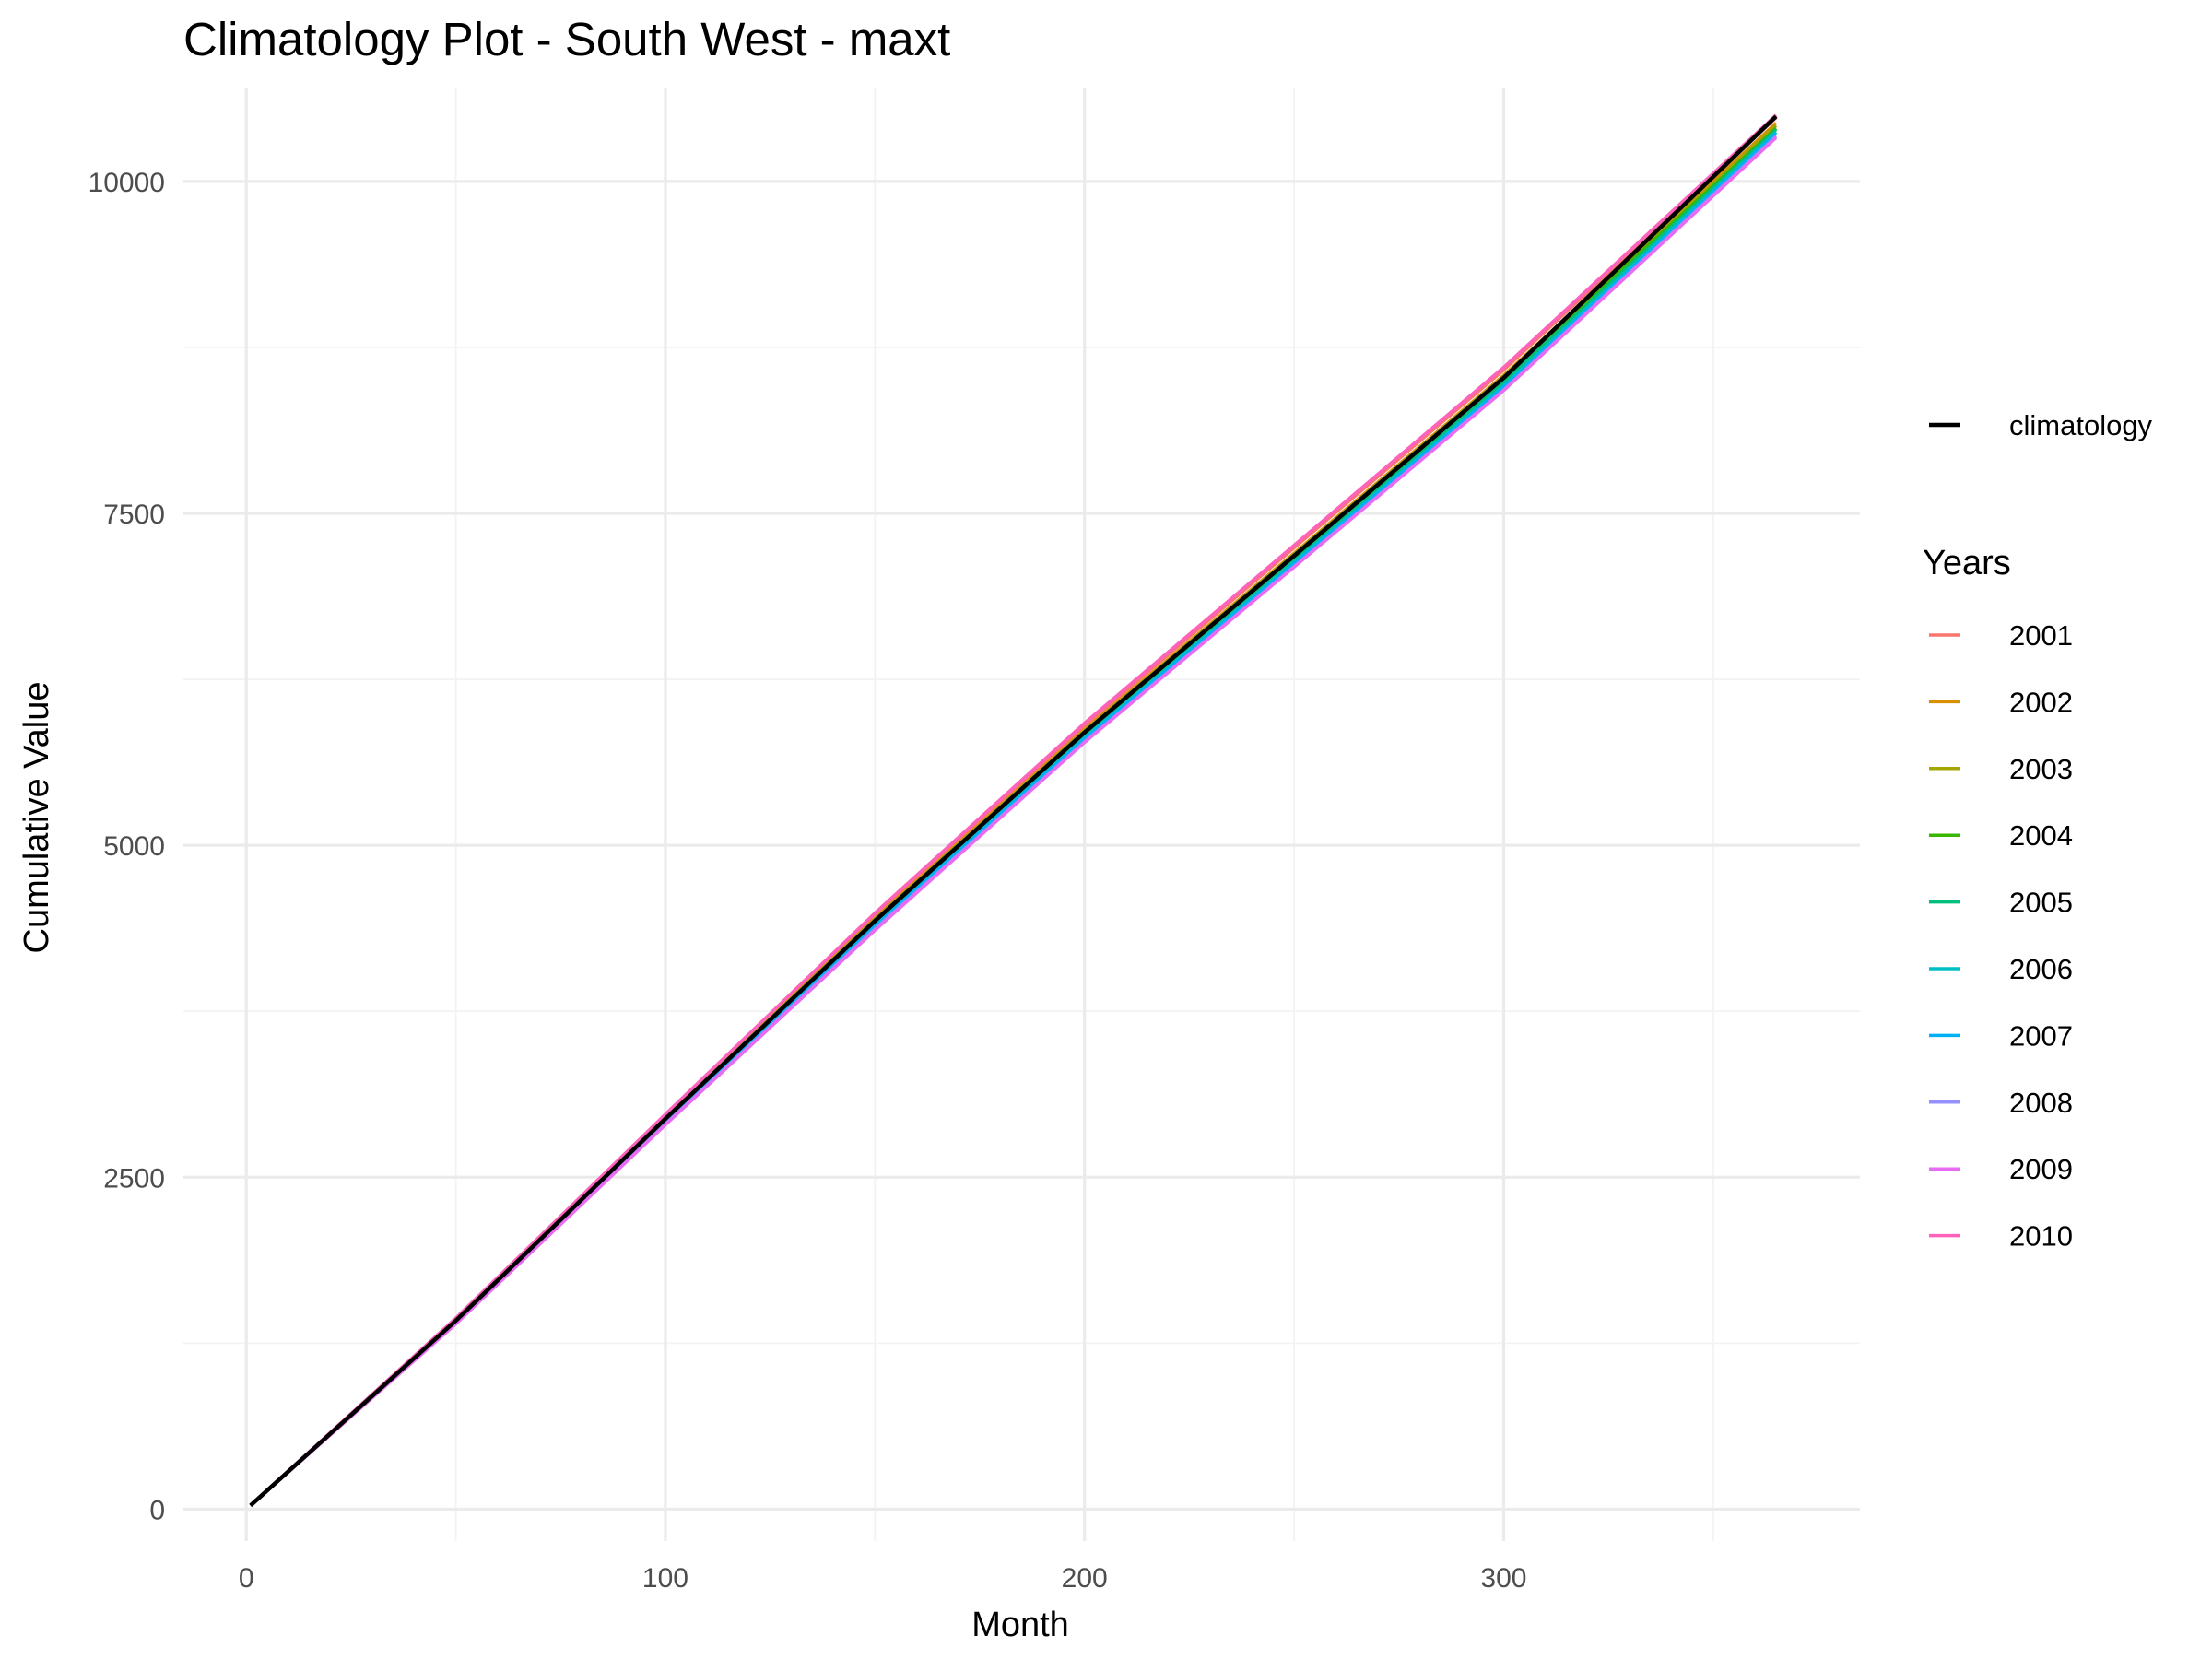  I want to click on legend-label-2008: 2008, so click(2041, 1103).